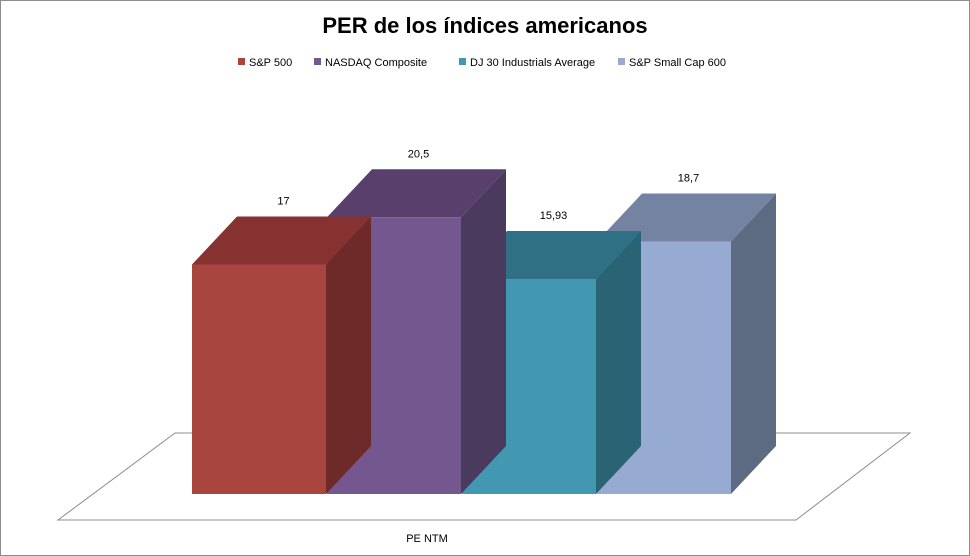 The width and height of the screenshot is (970, 556). Describe the element at coordinates (462, 61) in the screenshot. I see `legend-swatch-dj-30-industrials-average` at that location.